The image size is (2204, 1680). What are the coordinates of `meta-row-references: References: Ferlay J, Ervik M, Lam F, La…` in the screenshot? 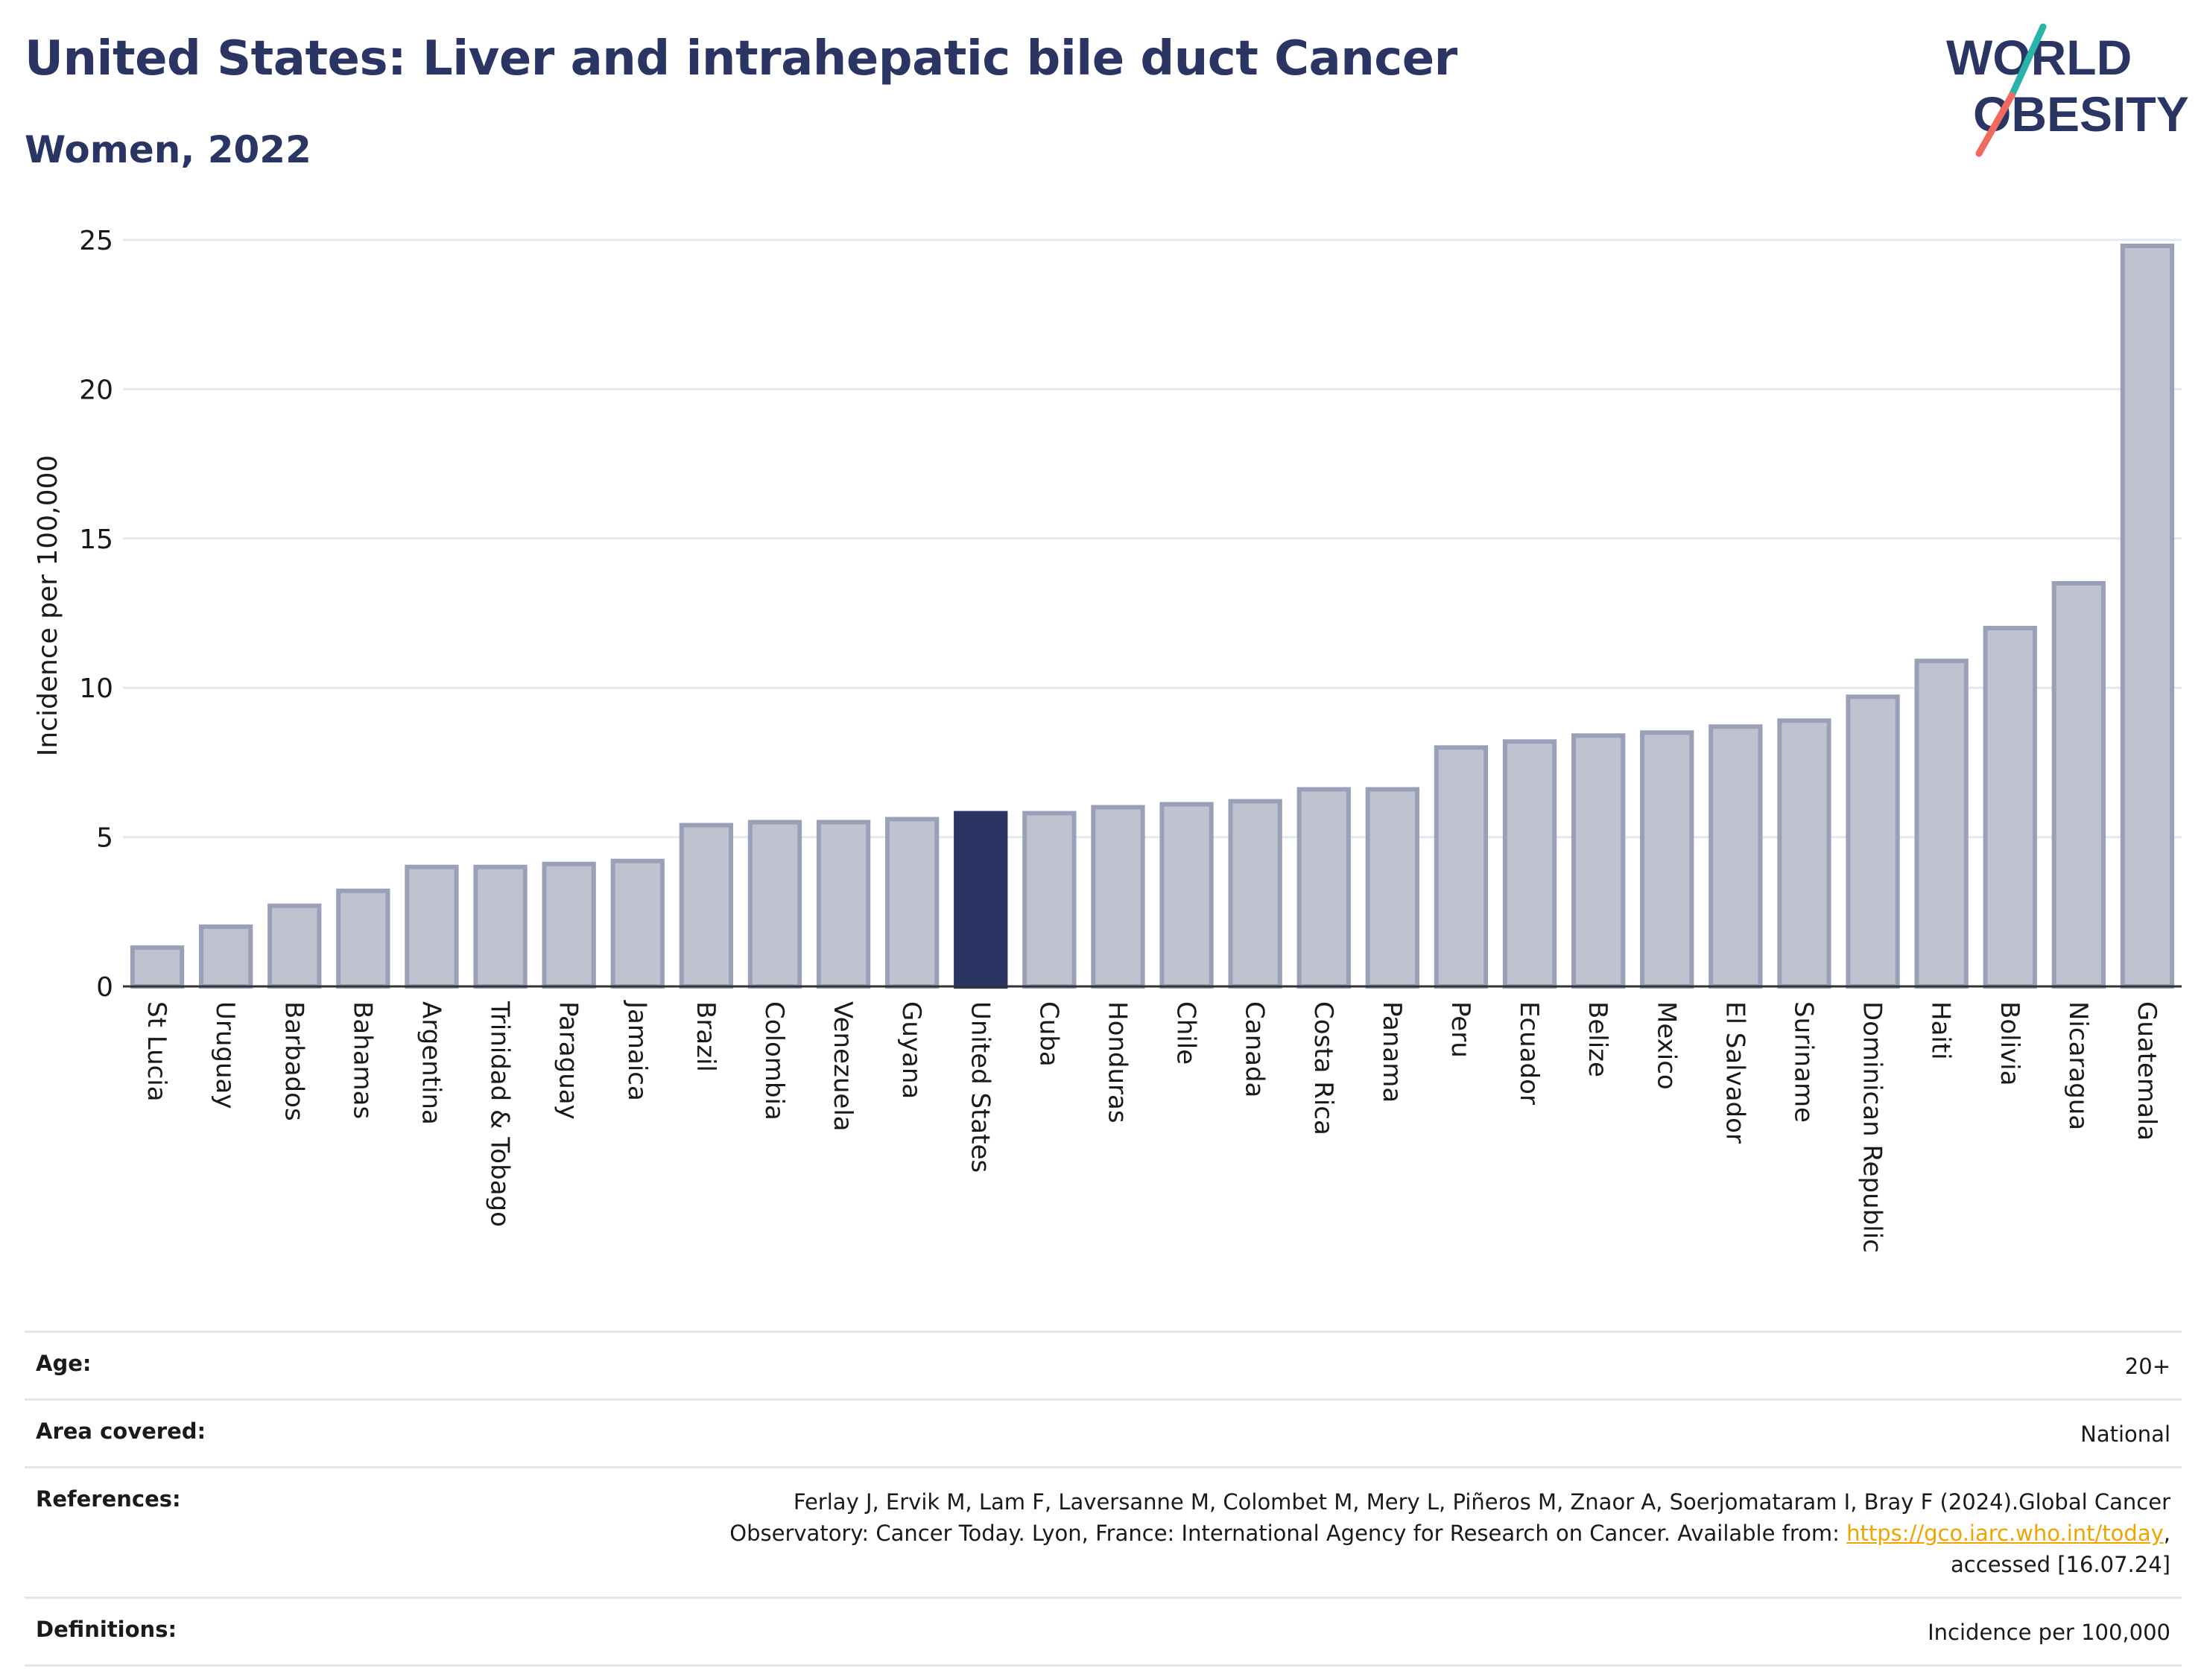 It's located at (1103, 1531).